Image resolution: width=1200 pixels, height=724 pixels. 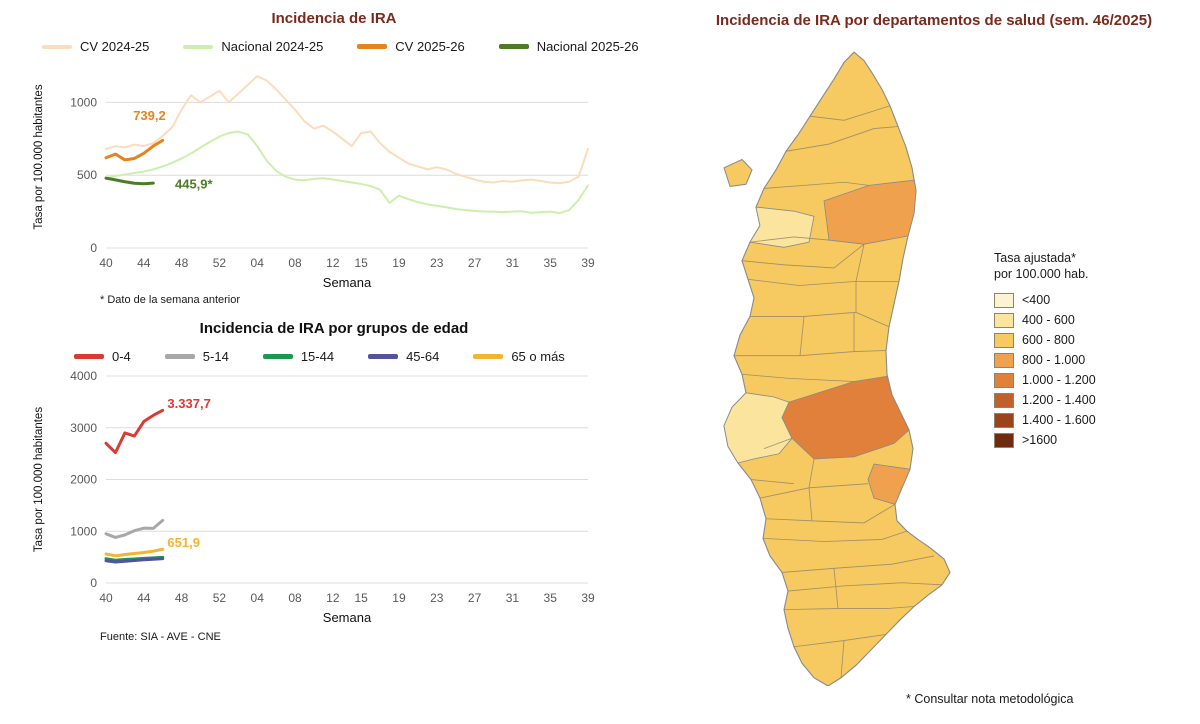 What do you see at coordinates (121, 356) in the screenshot?
I see `legend-label: 0-4` at bounding box center [121, 356].